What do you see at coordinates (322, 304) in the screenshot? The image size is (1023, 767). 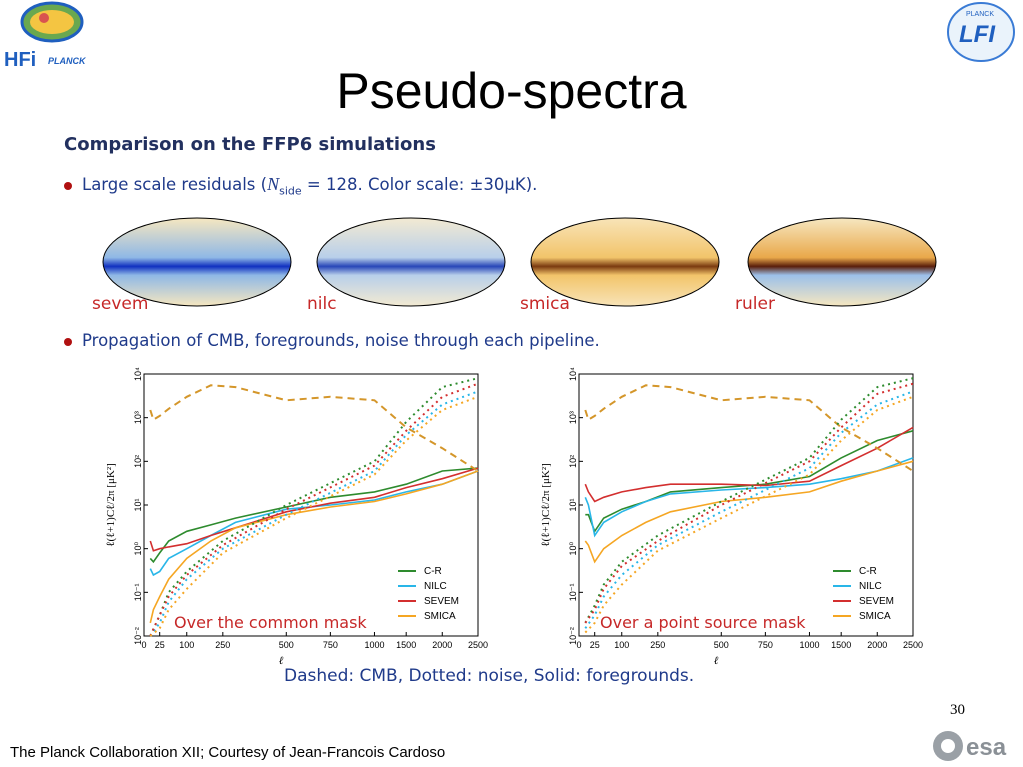 I see `map-label-nilc: nilc` at bounding box center [322, 304].